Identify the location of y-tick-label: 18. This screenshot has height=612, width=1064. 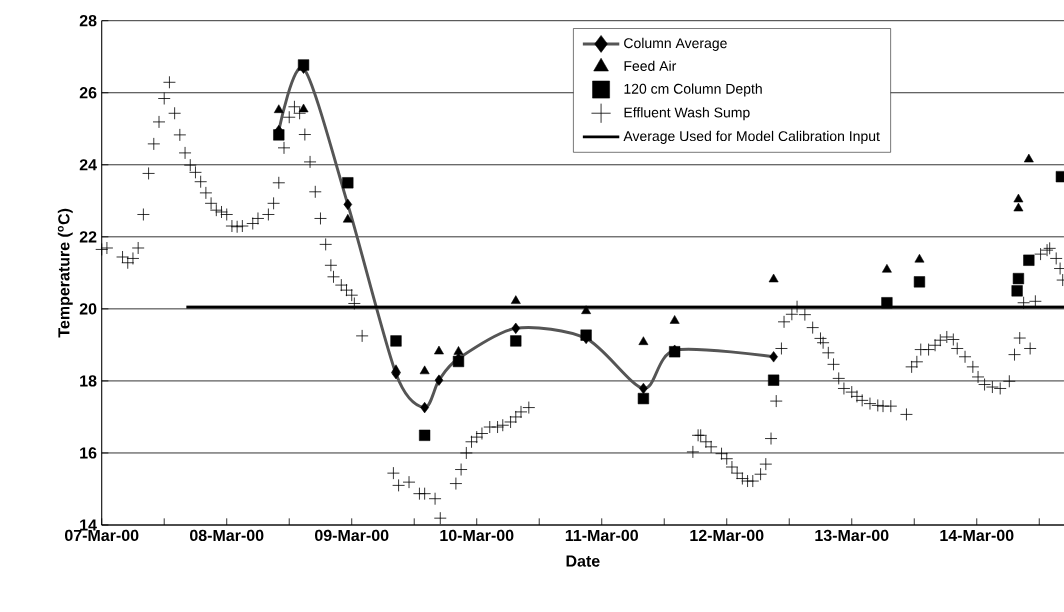
(88, 381).